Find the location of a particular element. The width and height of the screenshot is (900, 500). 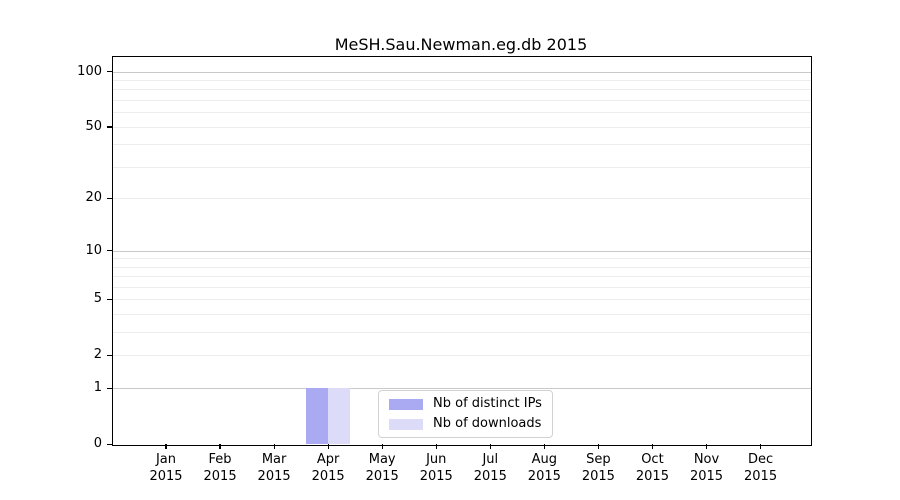

x-tick-label: May 2015 is located at coordinates (382, 468).